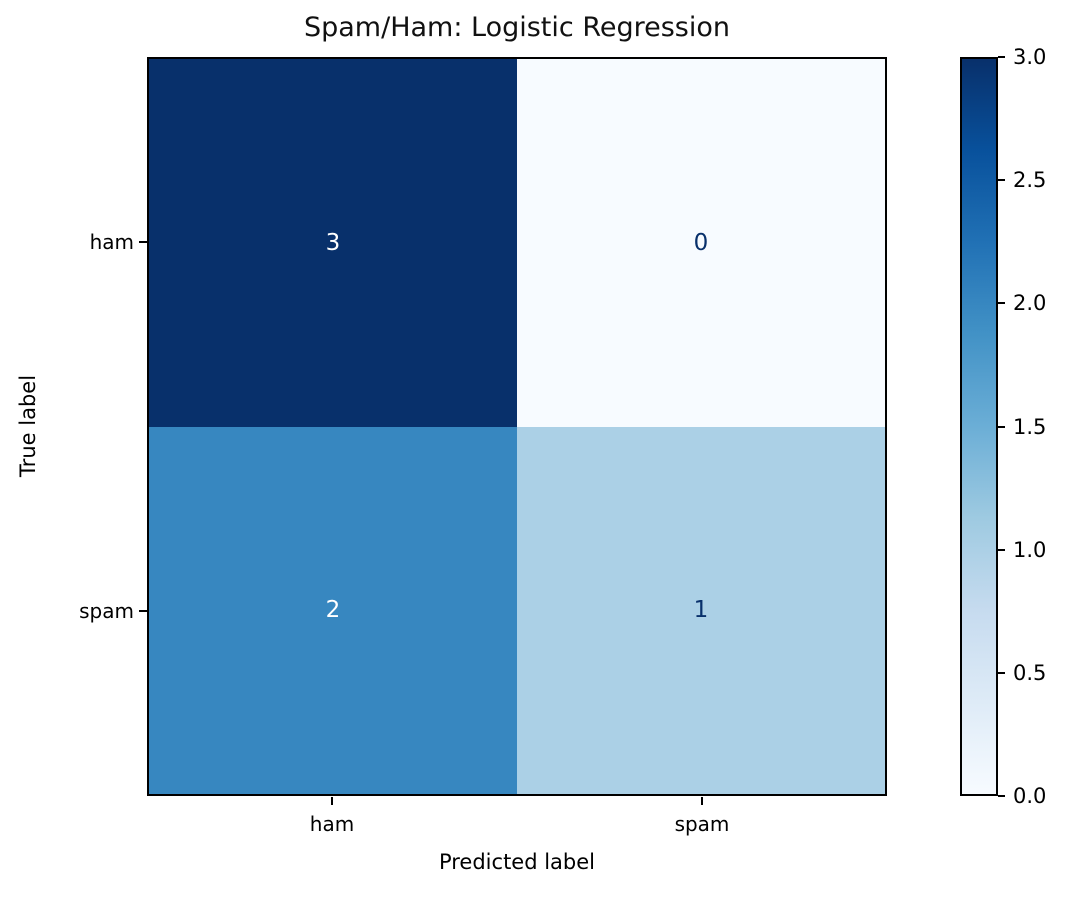 This screenshot has height=898, width=1078. Describe the element at coordinates (143, 611) in the screenshot. I see `y-tick-mark-spam` at that location.